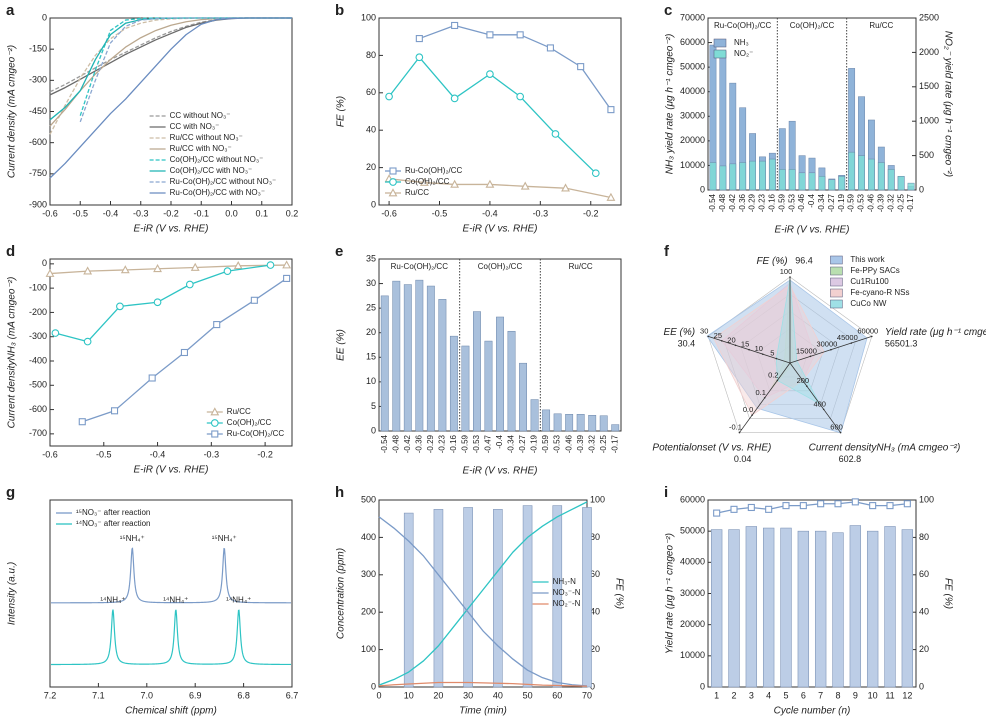  What do you see at coordinates (801, 202) in the screenshot?
I see `x-tick-label: -0.46` at bounding box center [801, 202].